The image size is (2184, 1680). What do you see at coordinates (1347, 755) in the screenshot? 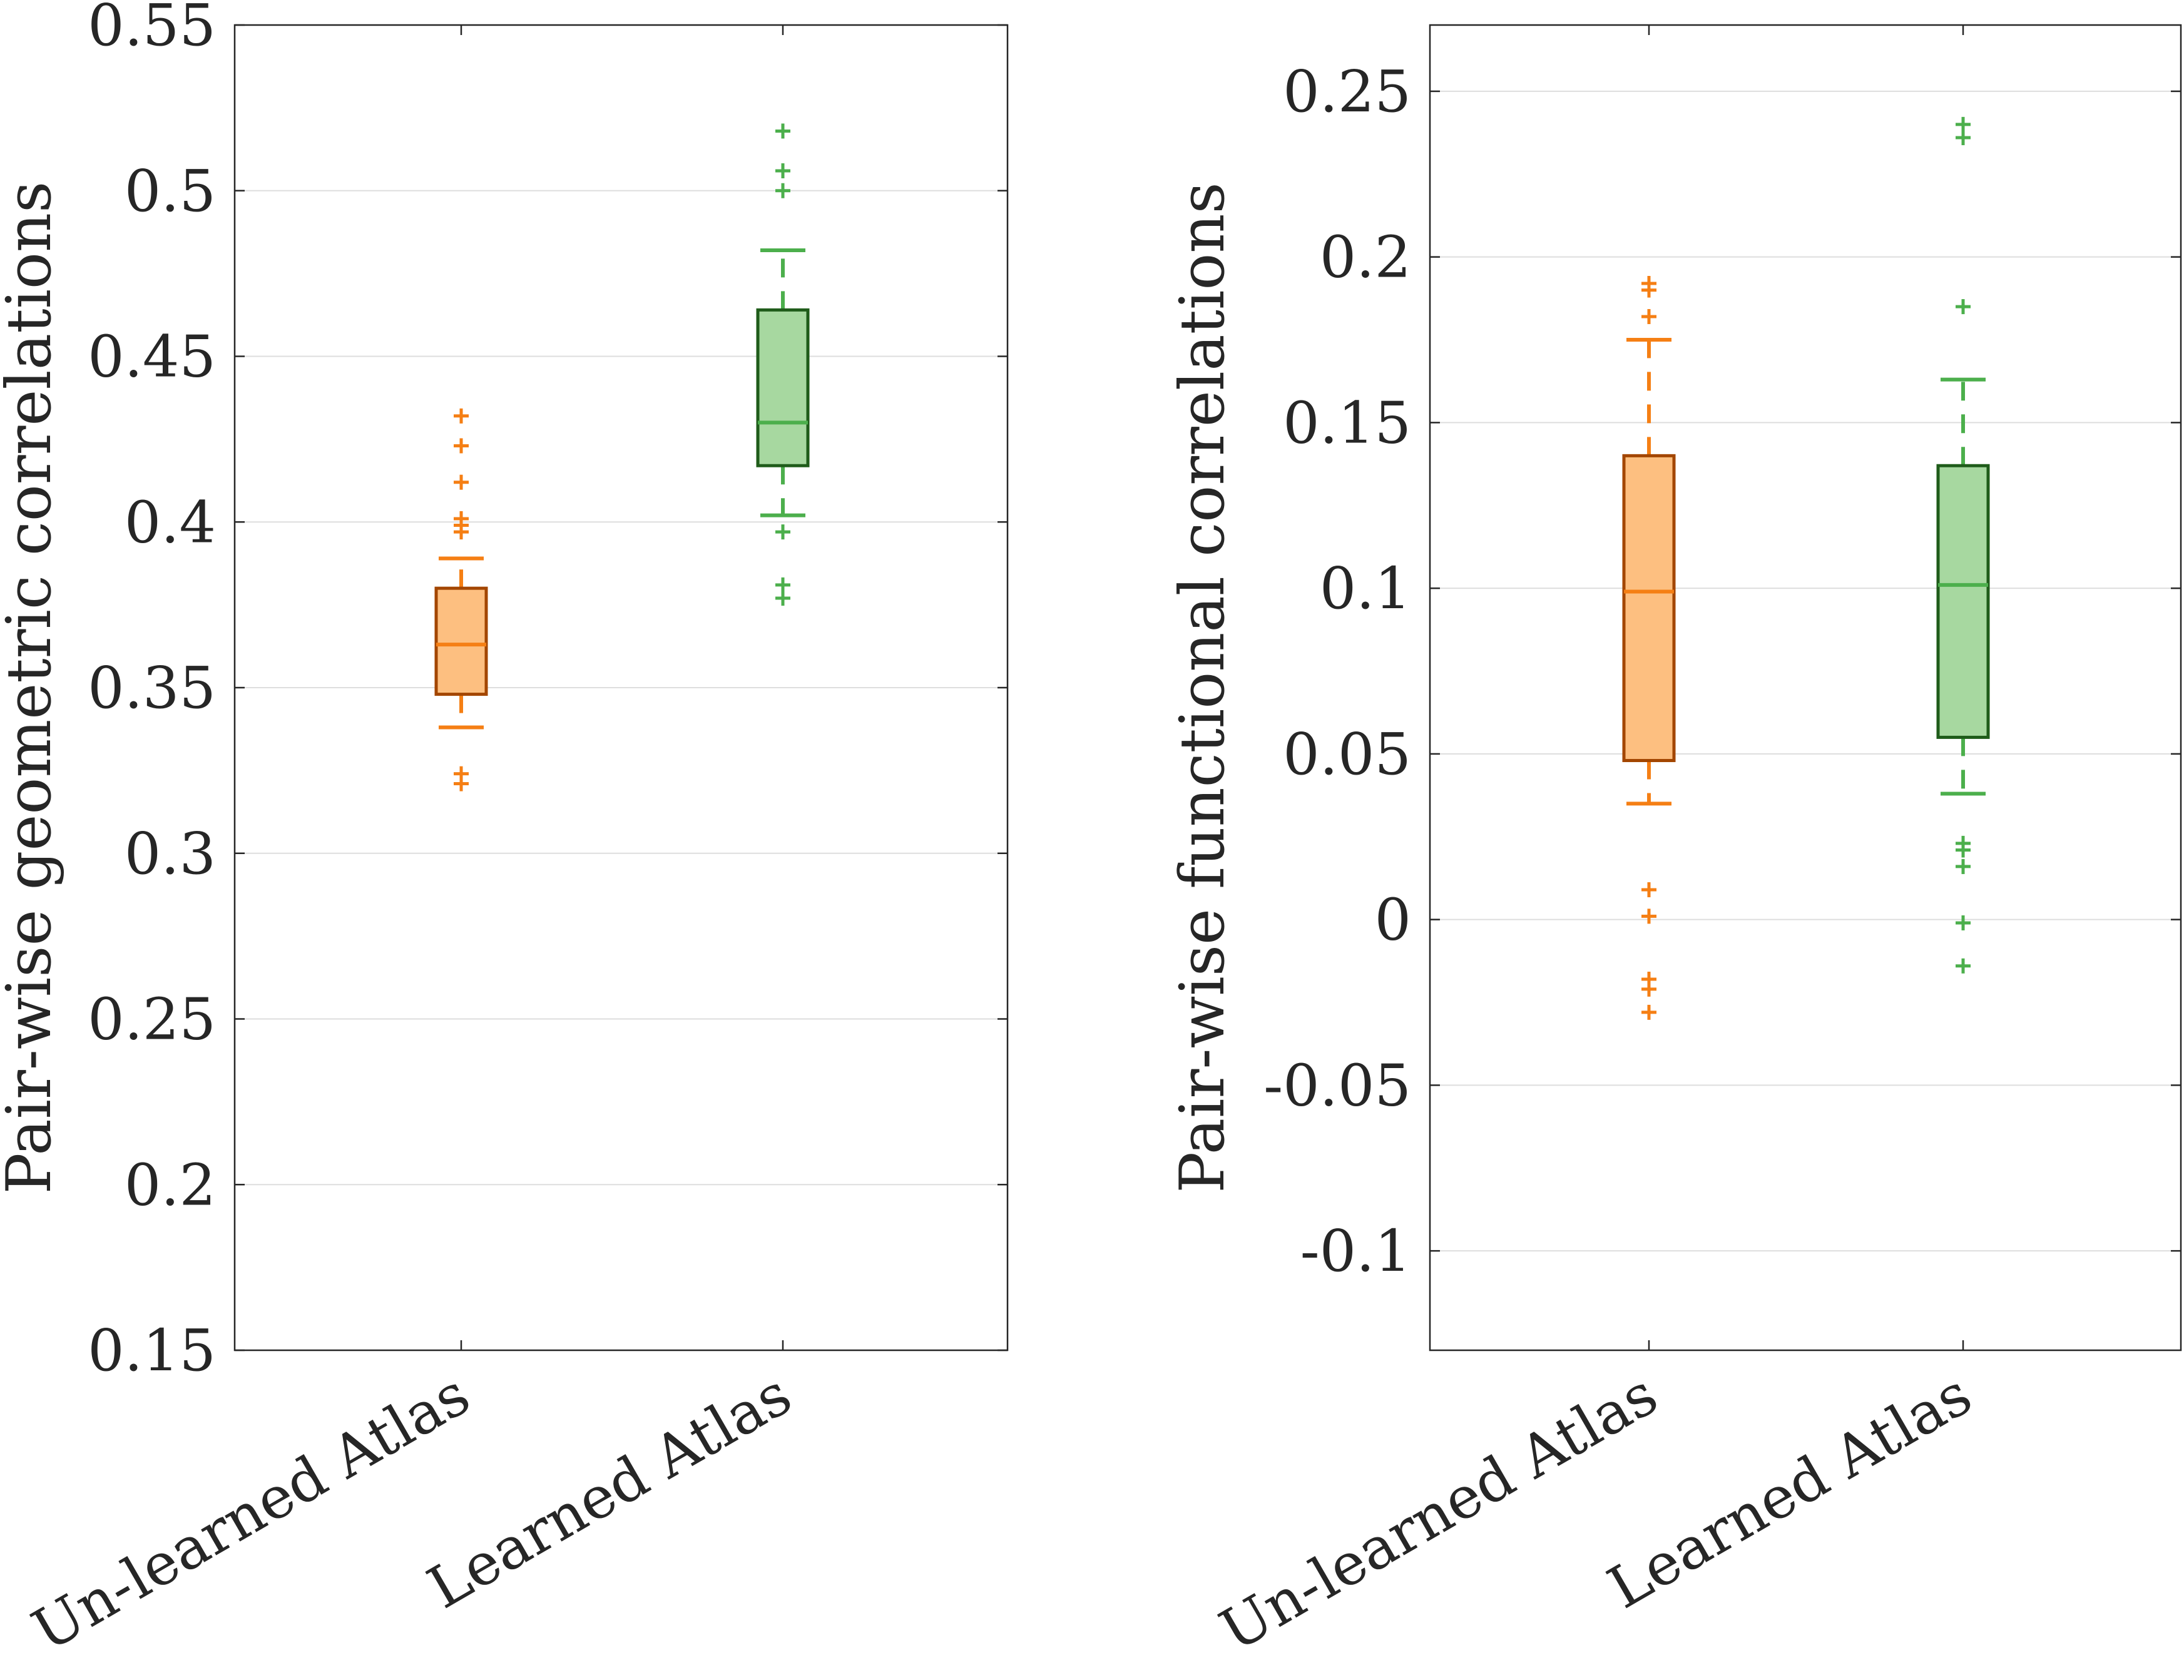
I see `y-tick-label: 0.05` at bounding box center [1347, 755].